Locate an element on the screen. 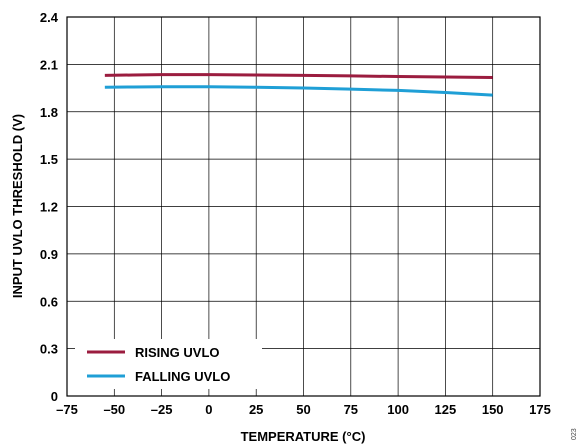 This screenshot has width=580, height=448. y-tick-label: 1.5 is located at coordinates (49, 159).